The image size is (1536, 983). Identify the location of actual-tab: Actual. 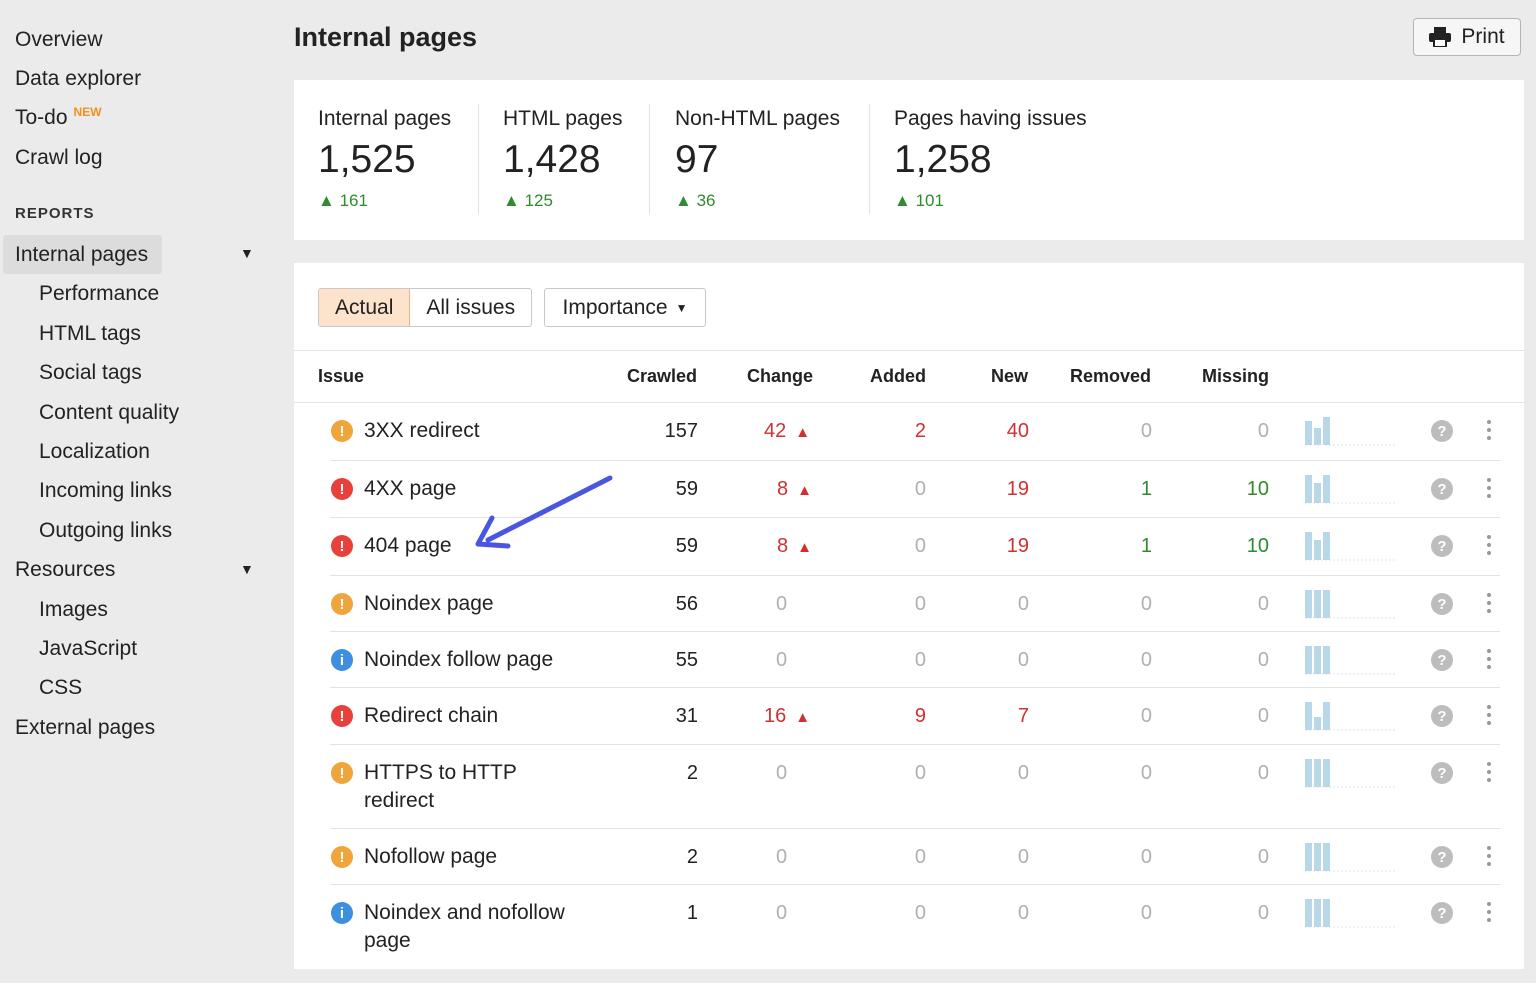
(365, 307).